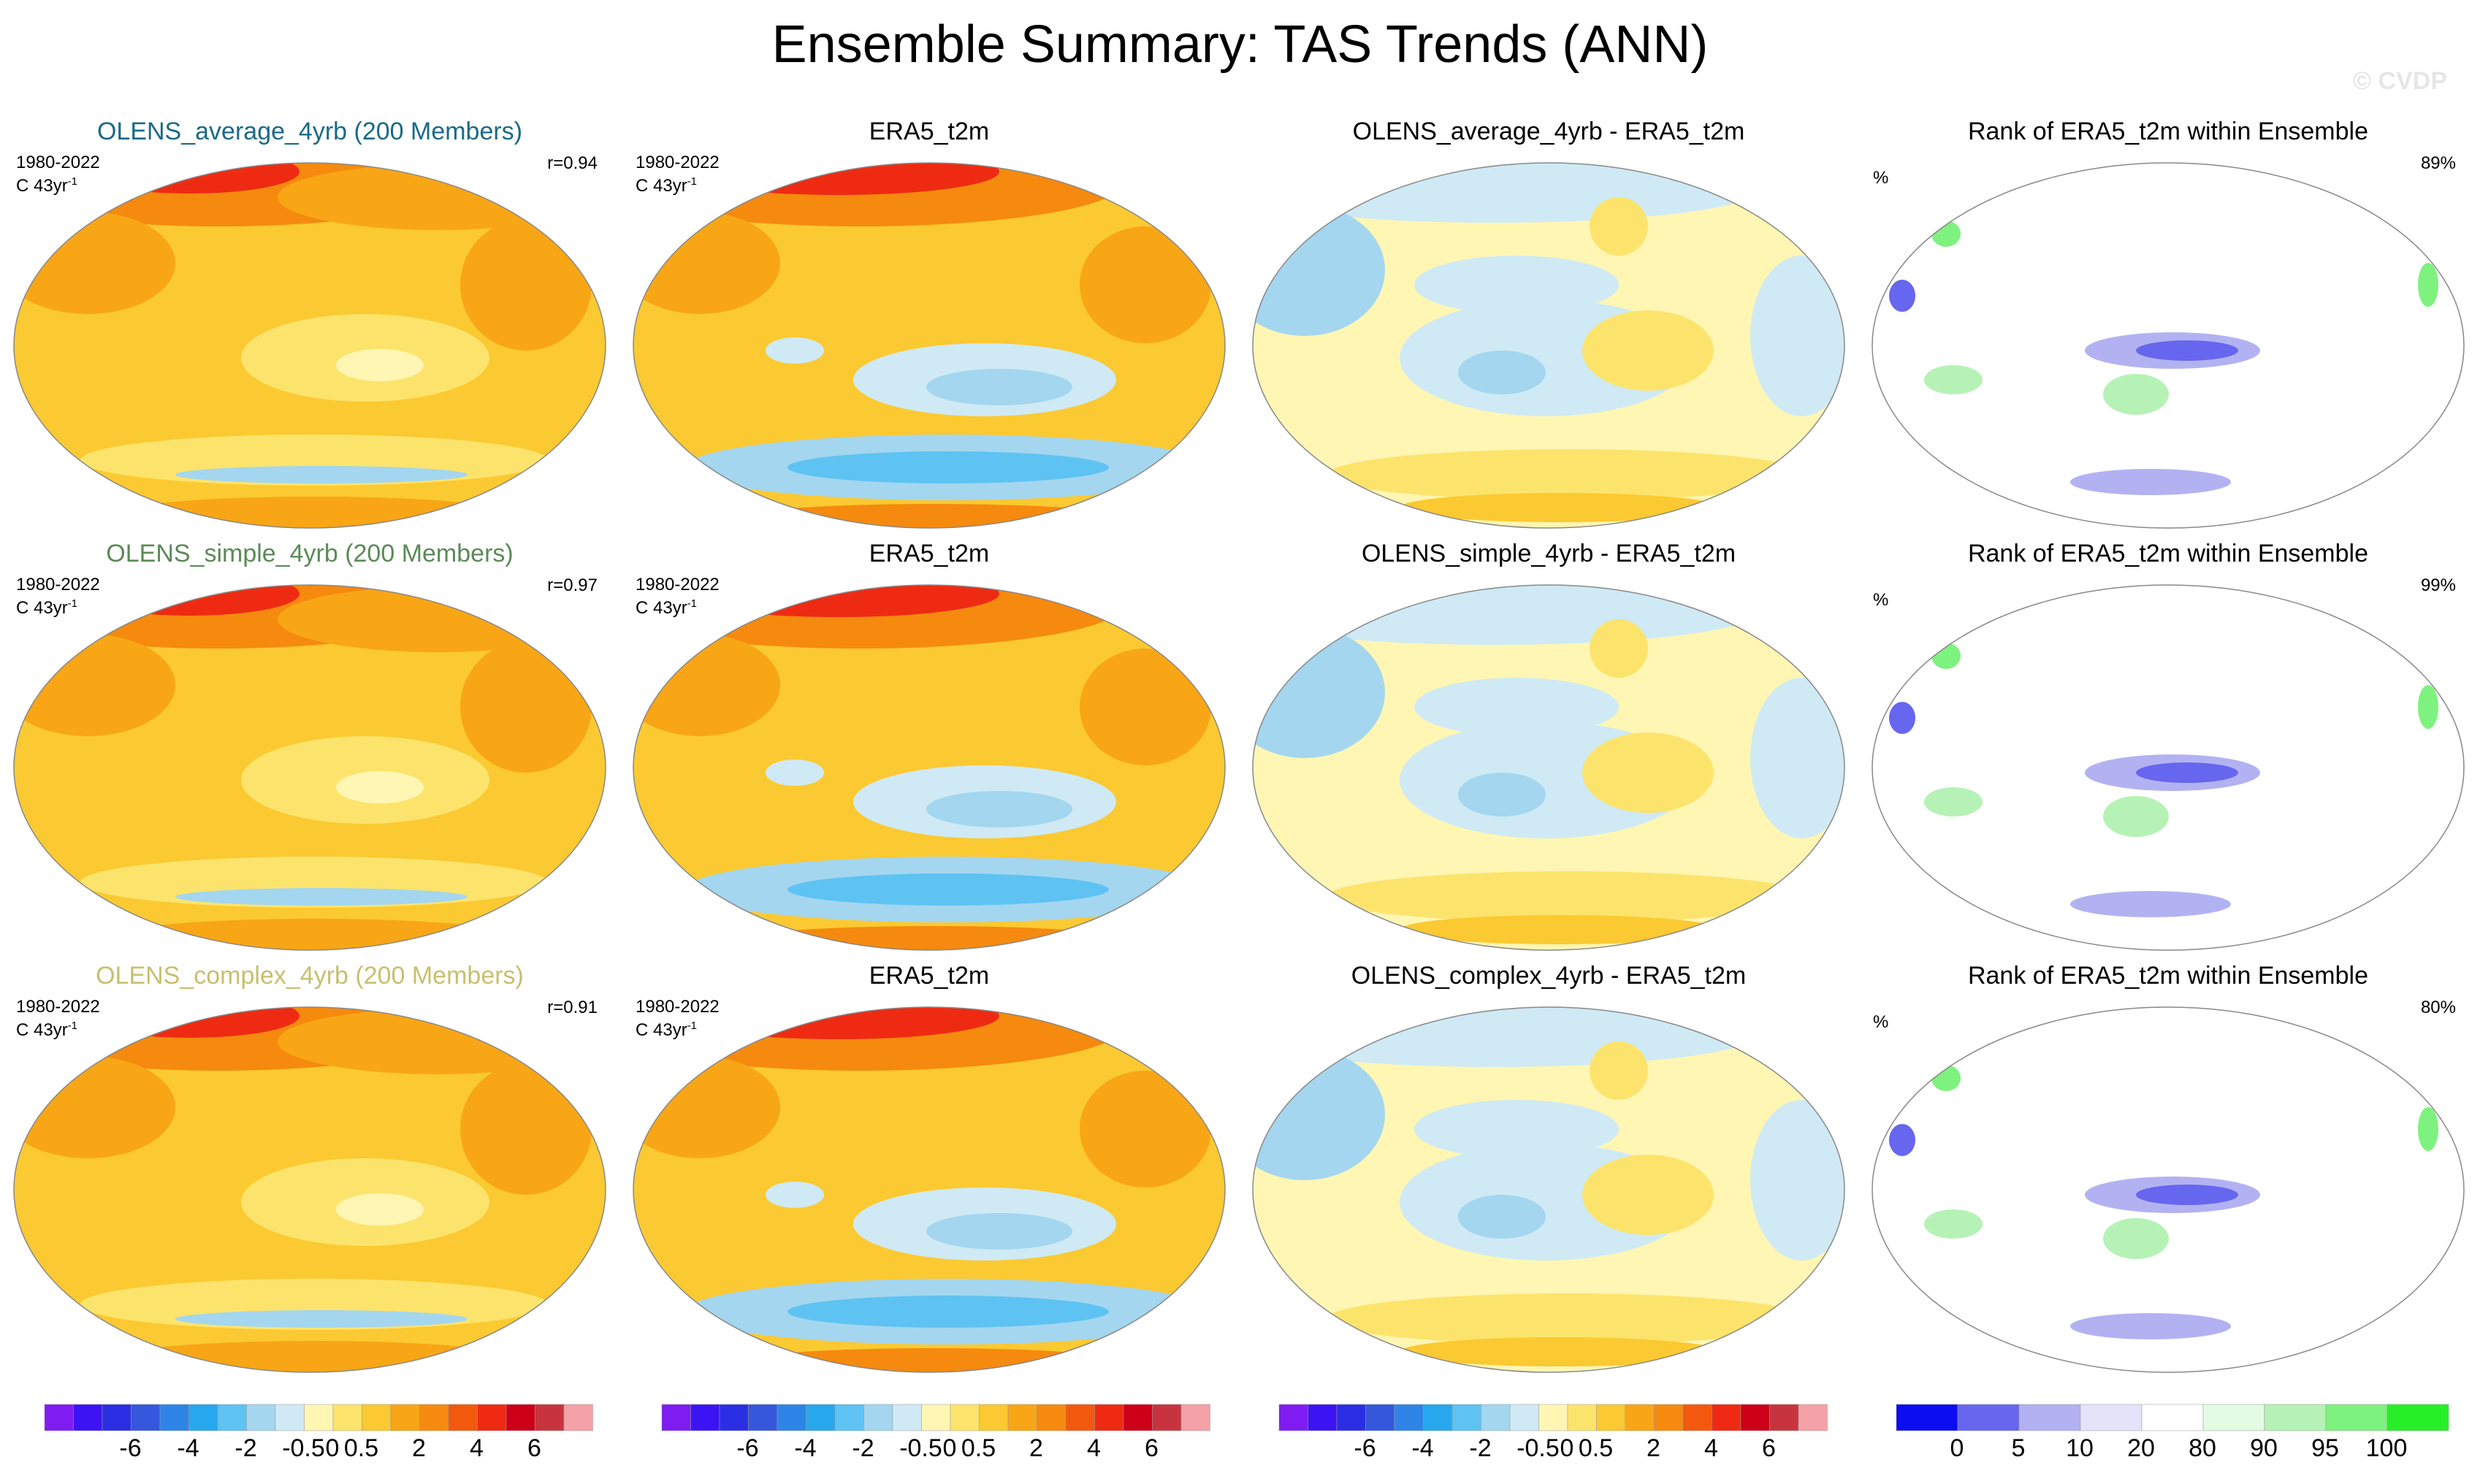 The image size is (2480, 1484). I want to click on panel-title: Rank of ERA5_t2m within Ensemble, so click(2168, 554).